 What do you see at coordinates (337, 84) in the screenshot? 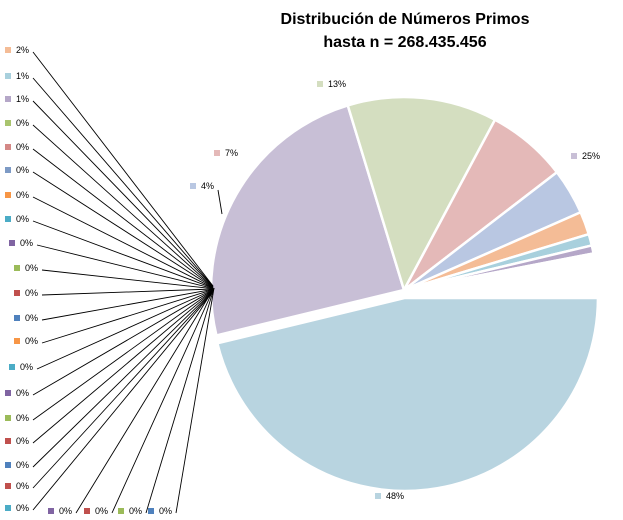
I see `slice-label: 13%` at bounding box center [337, 84].